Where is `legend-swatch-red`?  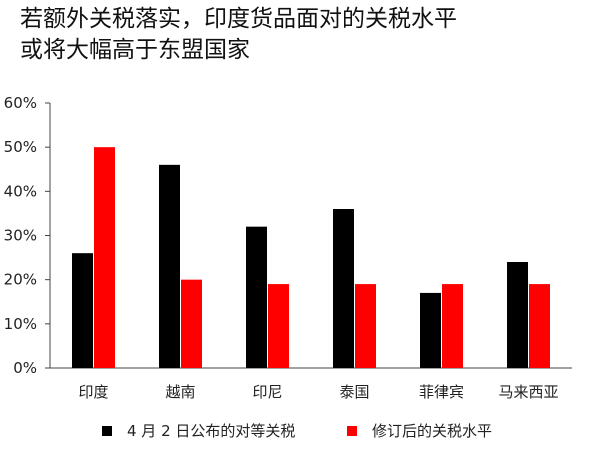
legend-swatch-red is located at coordinates (352, 430).